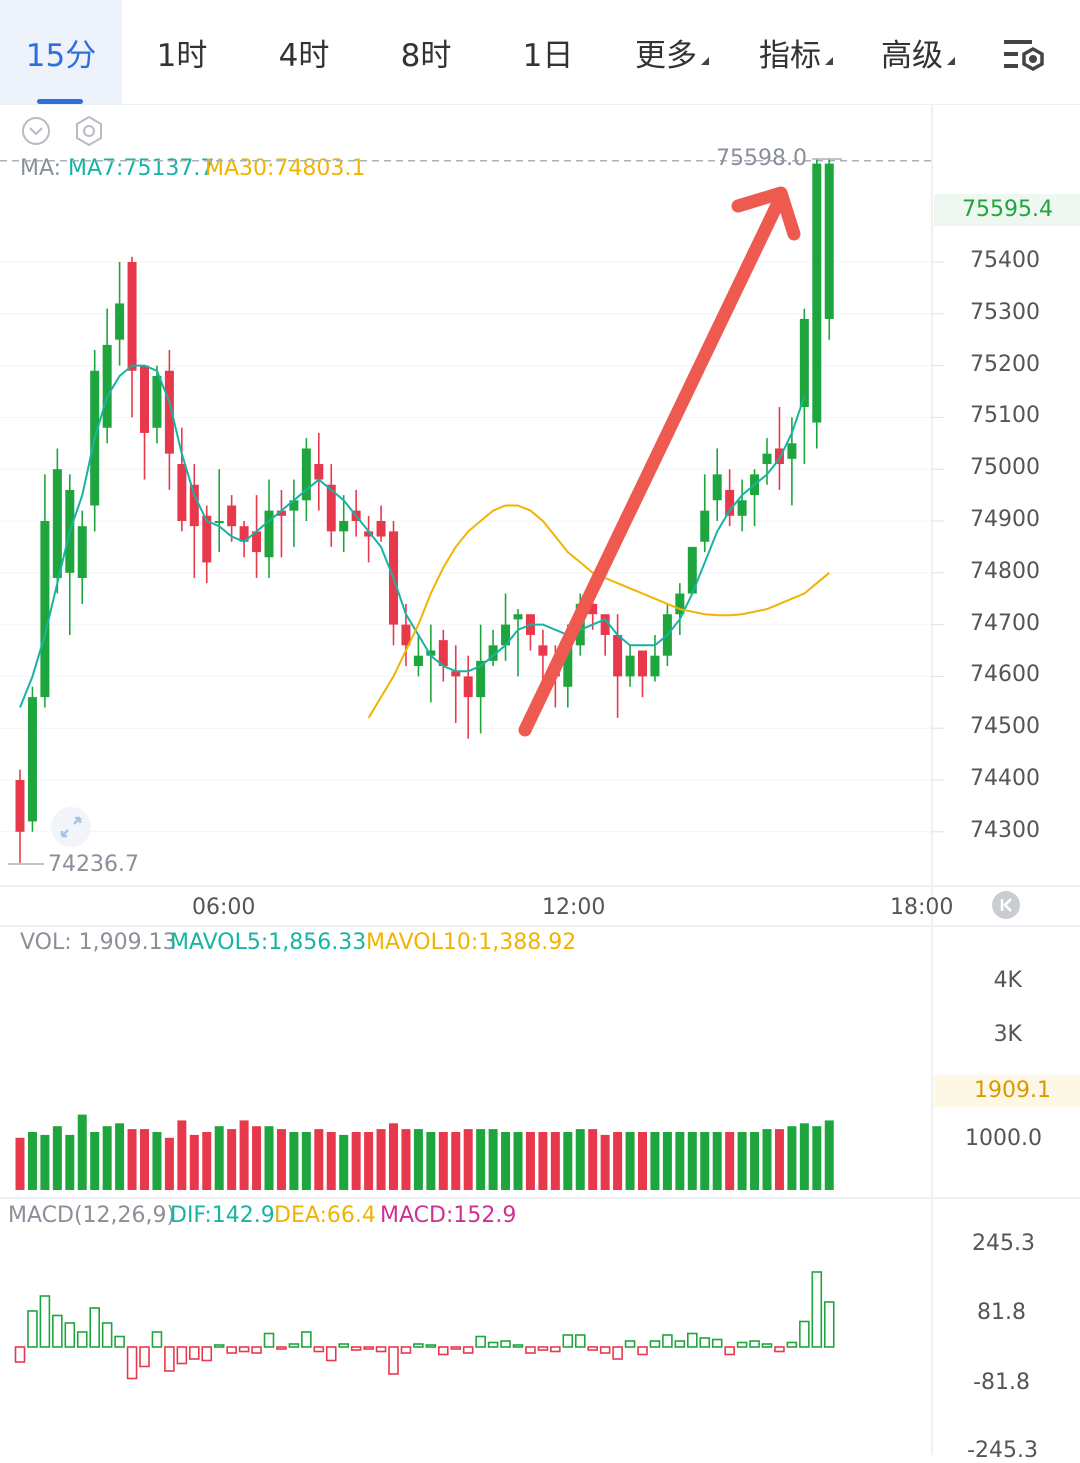  Describe the element at coordinates (71, 829) in the screenshot. I see `expand-arrows-icon` at that location.